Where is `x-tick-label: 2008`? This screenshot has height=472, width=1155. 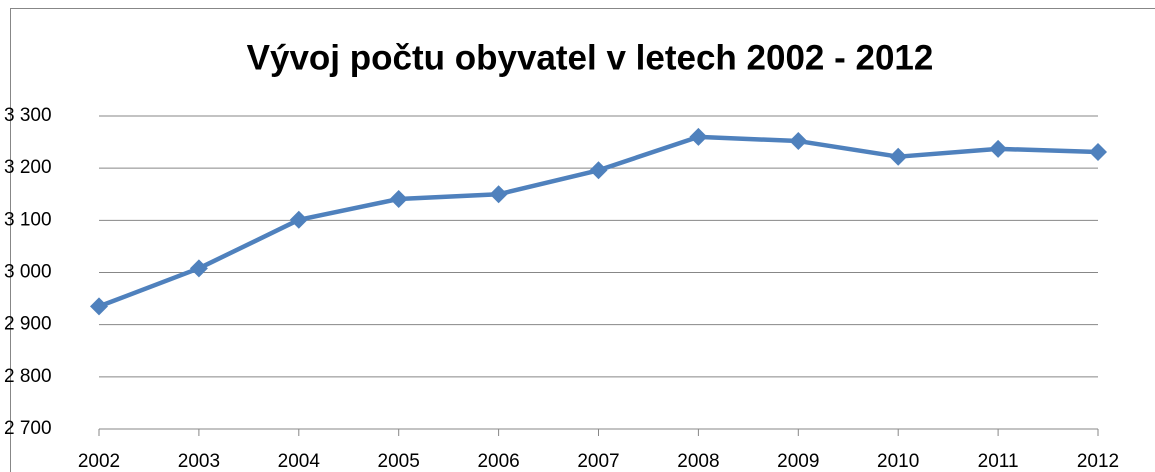
x-tick-label: 2008 is located at coordinates (698, 461).